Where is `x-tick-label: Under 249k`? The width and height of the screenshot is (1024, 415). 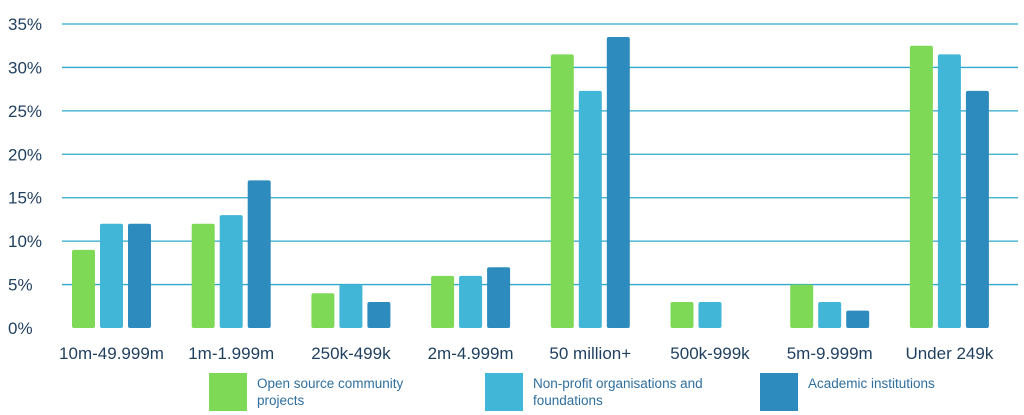
x-tick-label: Under 249k is located at coordinates (949, 353).